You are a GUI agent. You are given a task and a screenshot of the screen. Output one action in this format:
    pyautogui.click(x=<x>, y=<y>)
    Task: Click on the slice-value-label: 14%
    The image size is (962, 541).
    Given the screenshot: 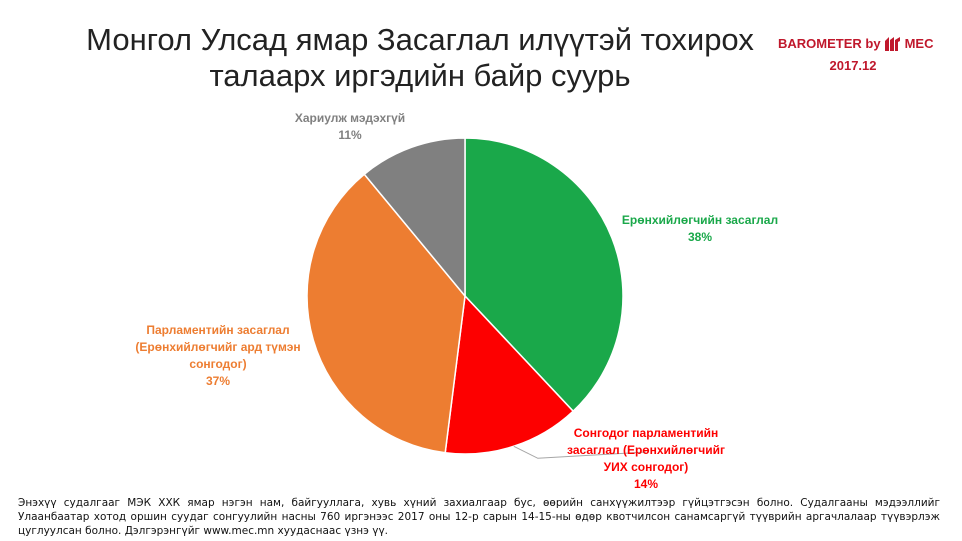 What is the action you would take?
    pyautogui.click(x=646, y=484)
    